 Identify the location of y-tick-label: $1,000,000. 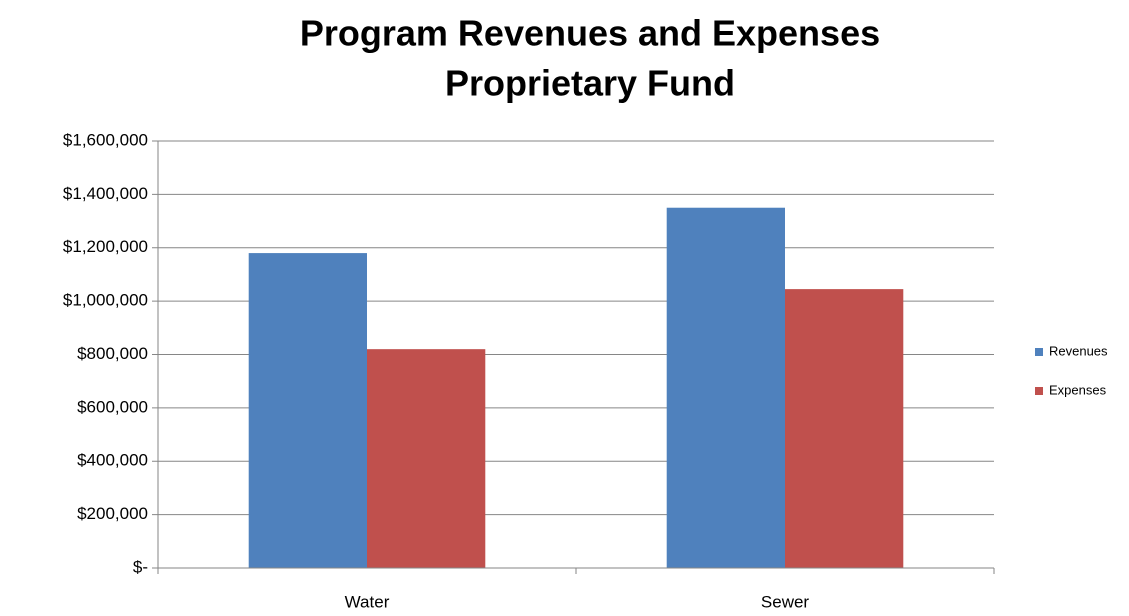
(105, 300).